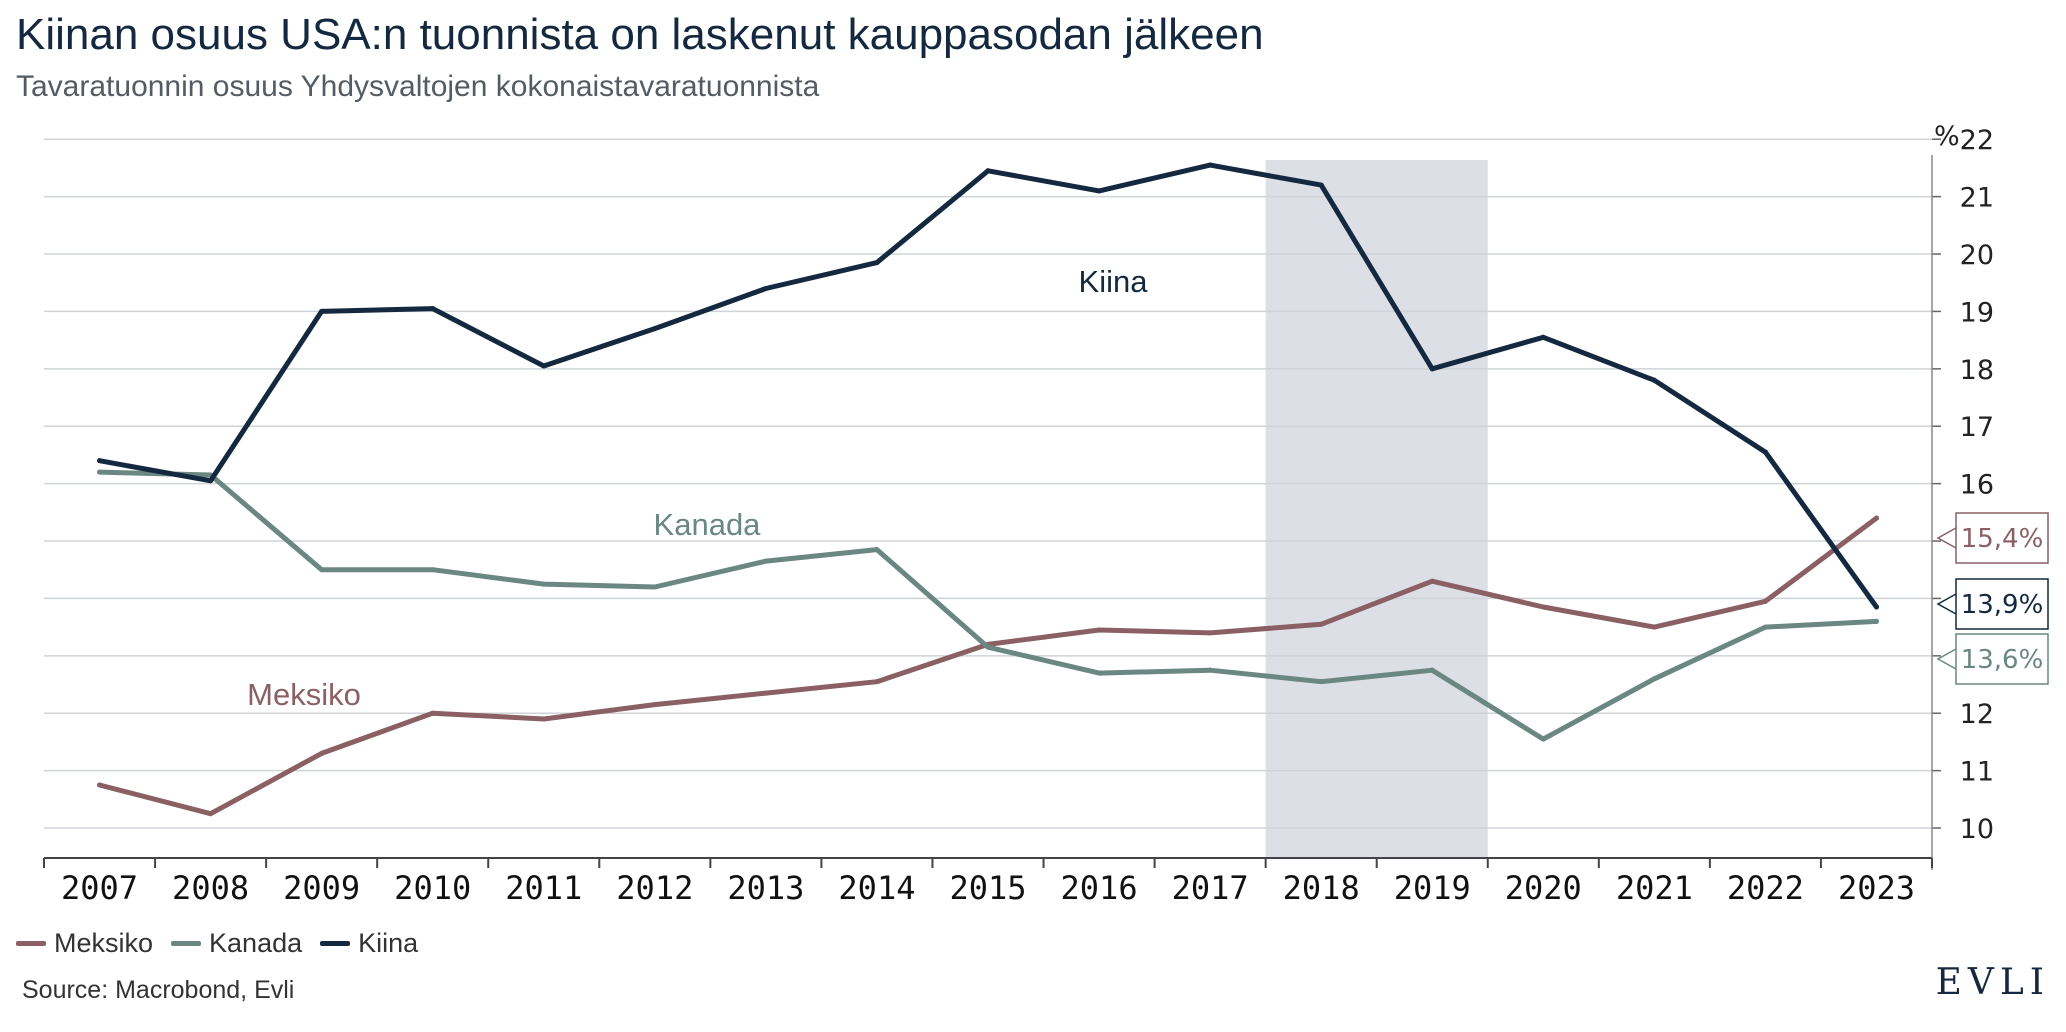 The height and width of the screenshot is (1032, 2066). Describe the element at coordinates (877, 550) in the screenshot. I see `data-point-kanada-2014` at that location.